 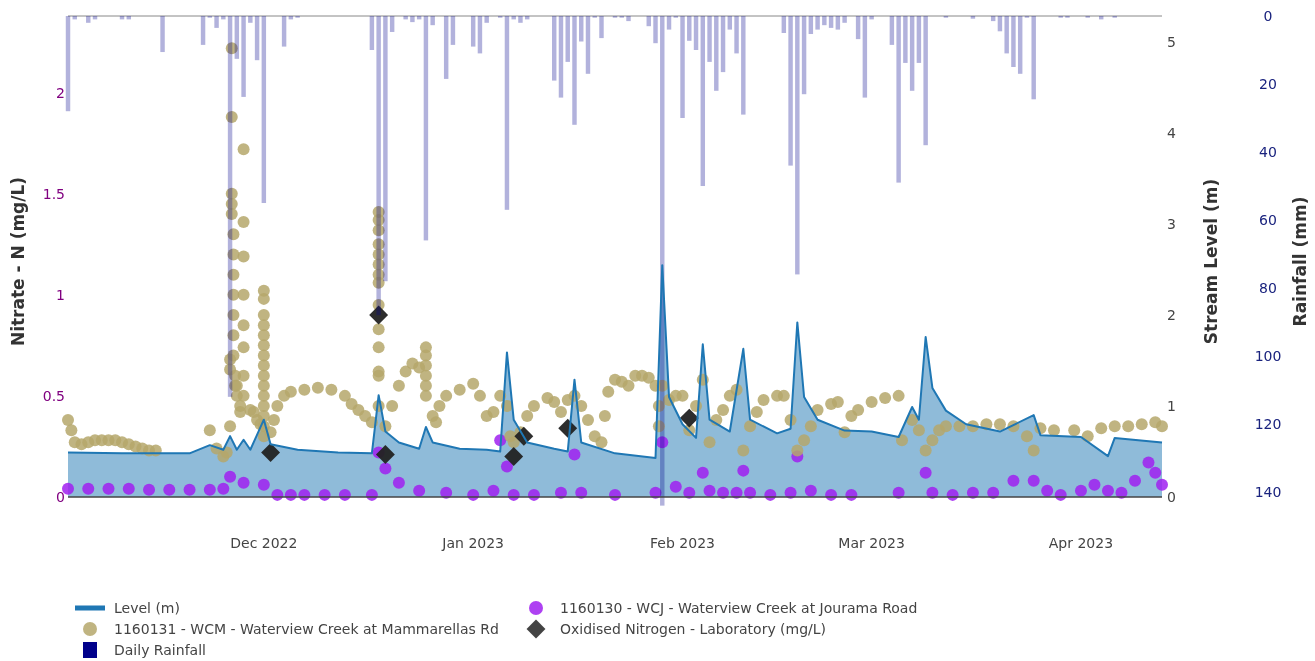 I want to click on y3-tick-label: 140, so click(x=1268, y=492).